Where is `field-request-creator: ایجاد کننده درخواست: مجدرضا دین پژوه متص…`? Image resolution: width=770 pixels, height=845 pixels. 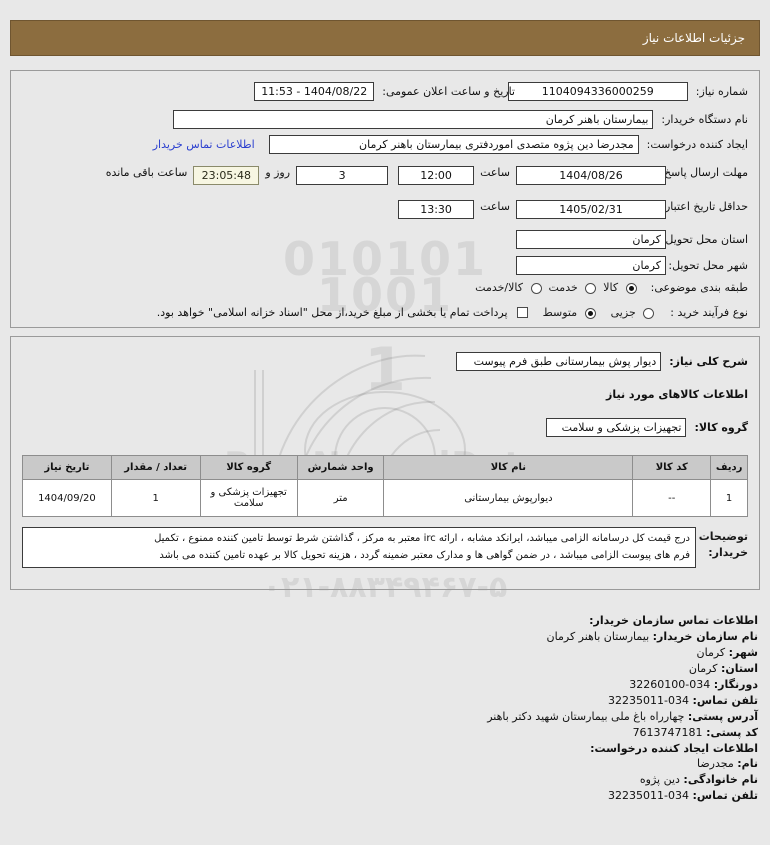 field-request-creator: ایجاد کننده درخواست: مجدرضا دین پژوه متص… is located at coordinates (450, 144).